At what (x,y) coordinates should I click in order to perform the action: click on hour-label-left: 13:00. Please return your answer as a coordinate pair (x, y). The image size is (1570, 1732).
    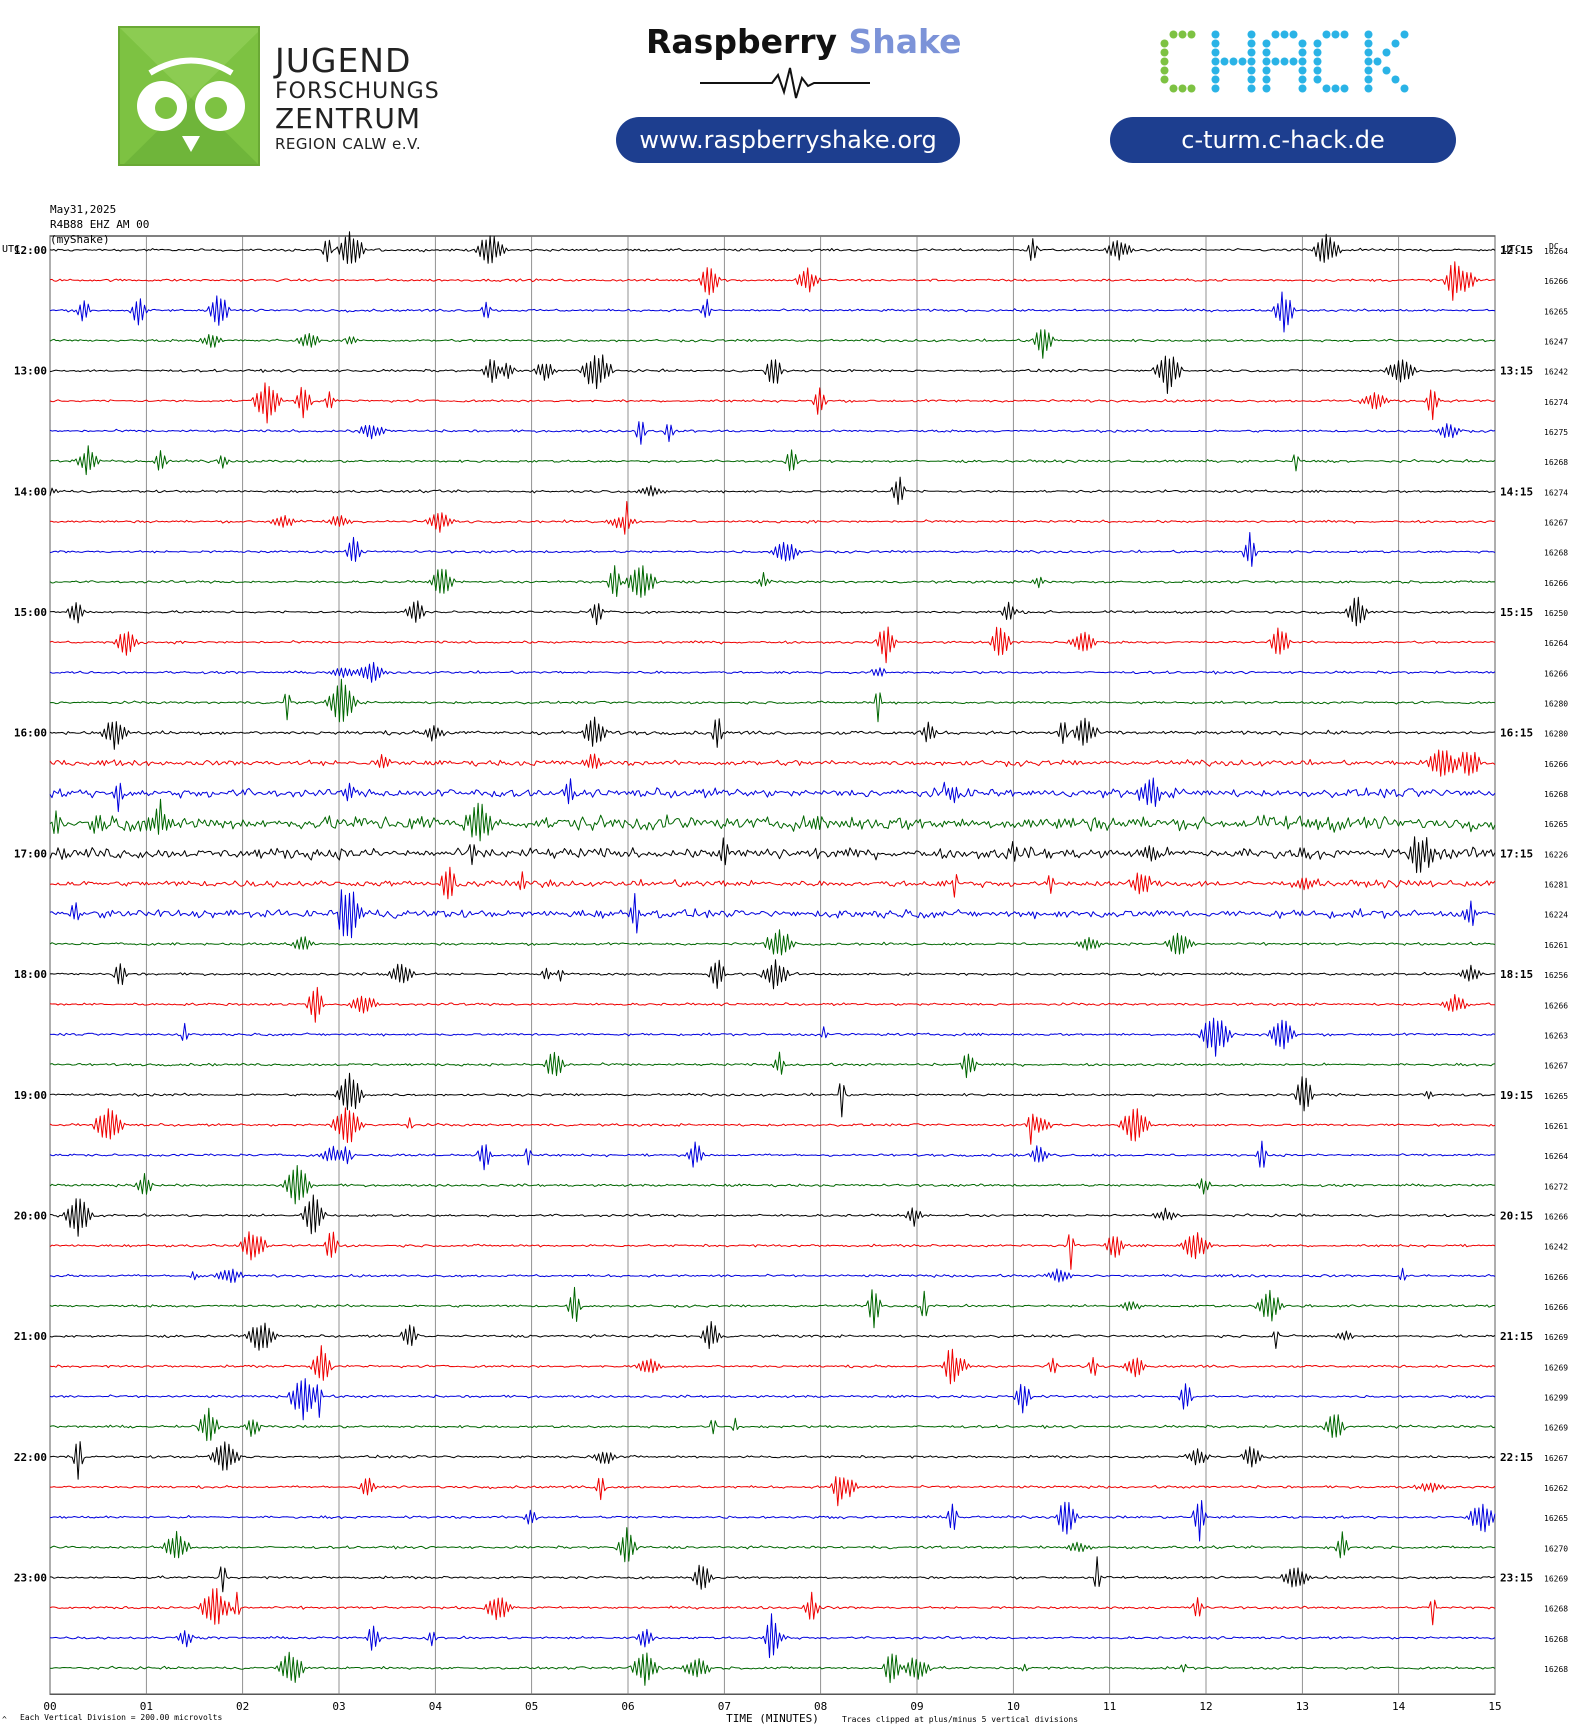
    Looking at the image, I should click on (30, 371).